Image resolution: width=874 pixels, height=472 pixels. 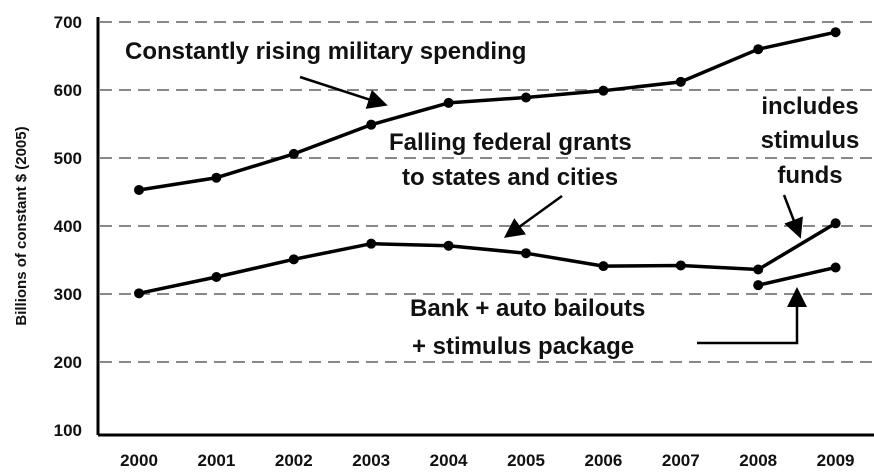 What do you see at coordinates (510, 142) in the screenshot?
I see `annotation-grants-line1: Falling federal grants` at bounding box center [510, 142].